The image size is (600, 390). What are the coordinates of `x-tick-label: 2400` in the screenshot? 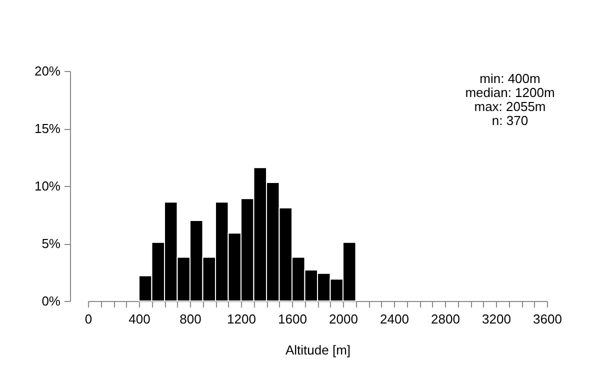 It's located at (394, 319).